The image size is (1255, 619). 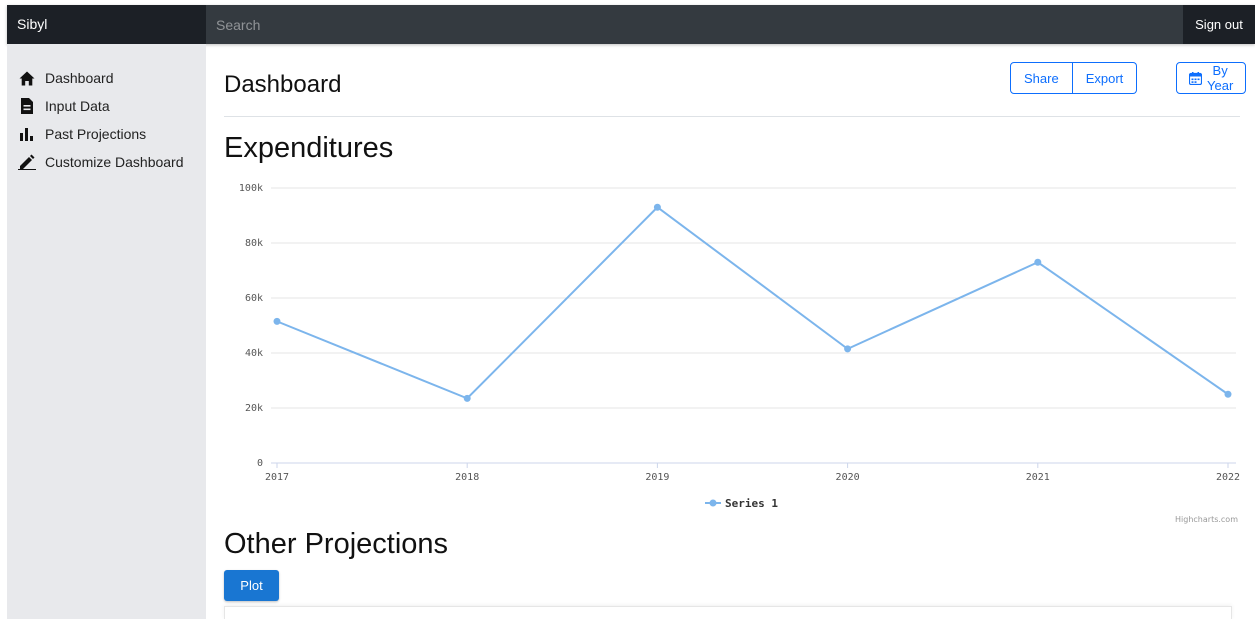 What do you see at coordinates (27, 162) in the screenshot?
I see `pencil-icon` at bounding box center [27, 162].